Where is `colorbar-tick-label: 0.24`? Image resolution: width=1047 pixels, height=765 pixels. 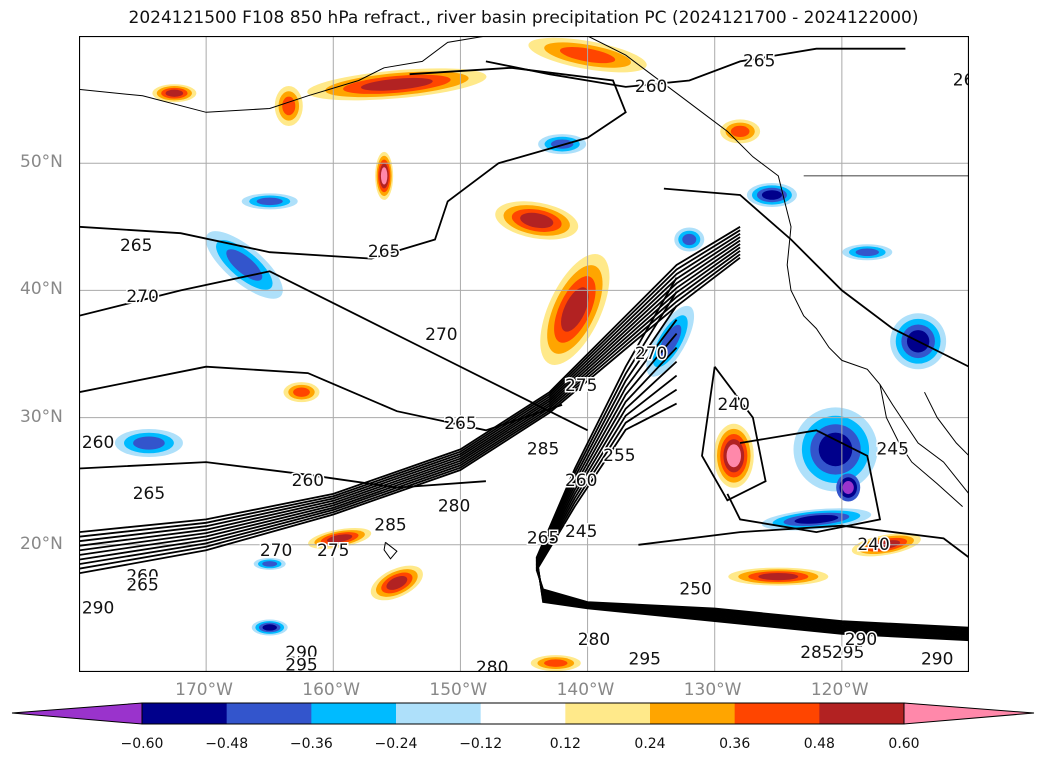
colorbar-tick-label: 0.24 is located at coordinates (650, 744).